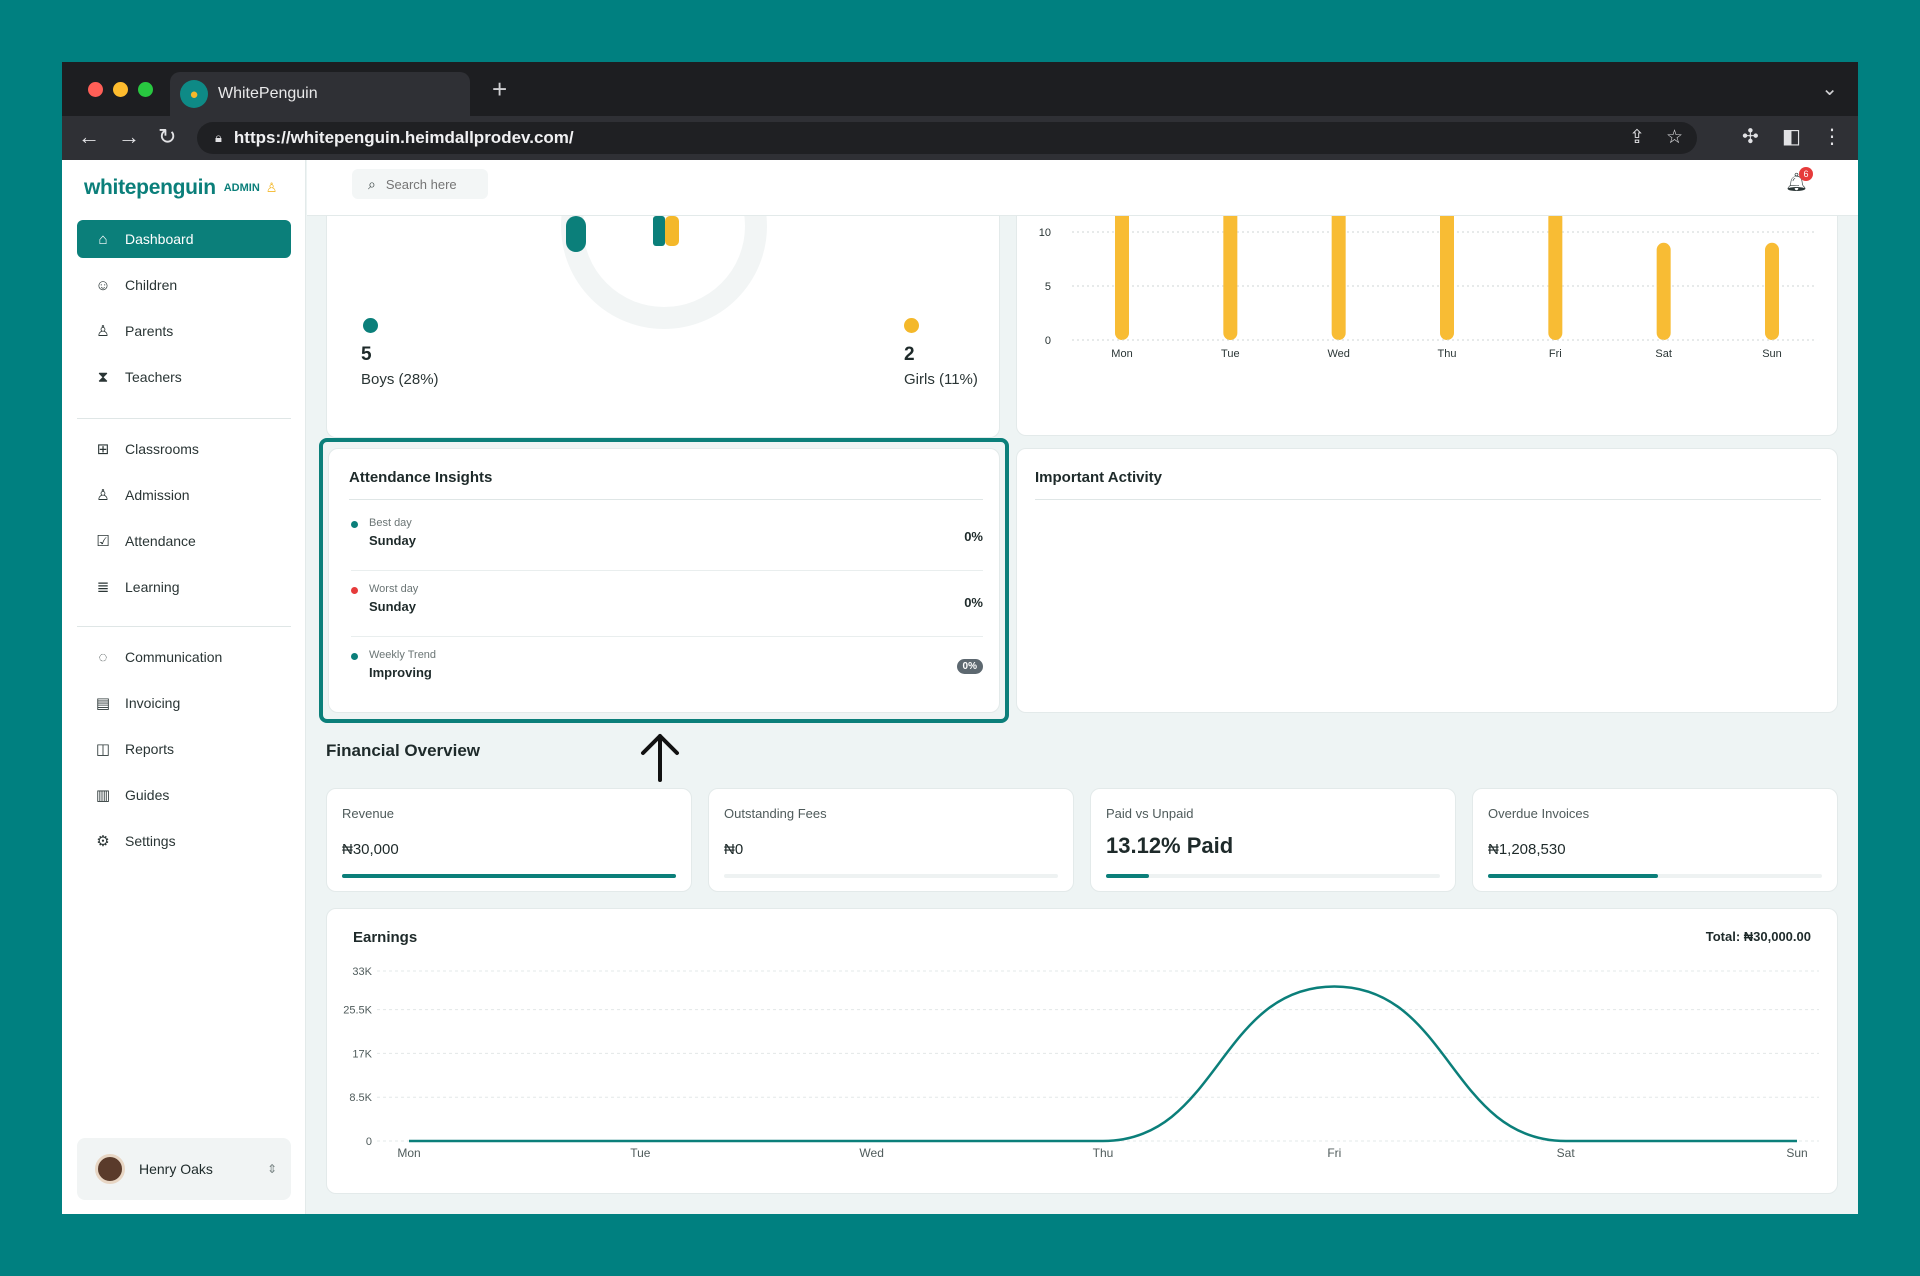 This screenshot has height=1276, width=1920. I want to click on stat-value: ₦1,208,530, so click(1527, 849).